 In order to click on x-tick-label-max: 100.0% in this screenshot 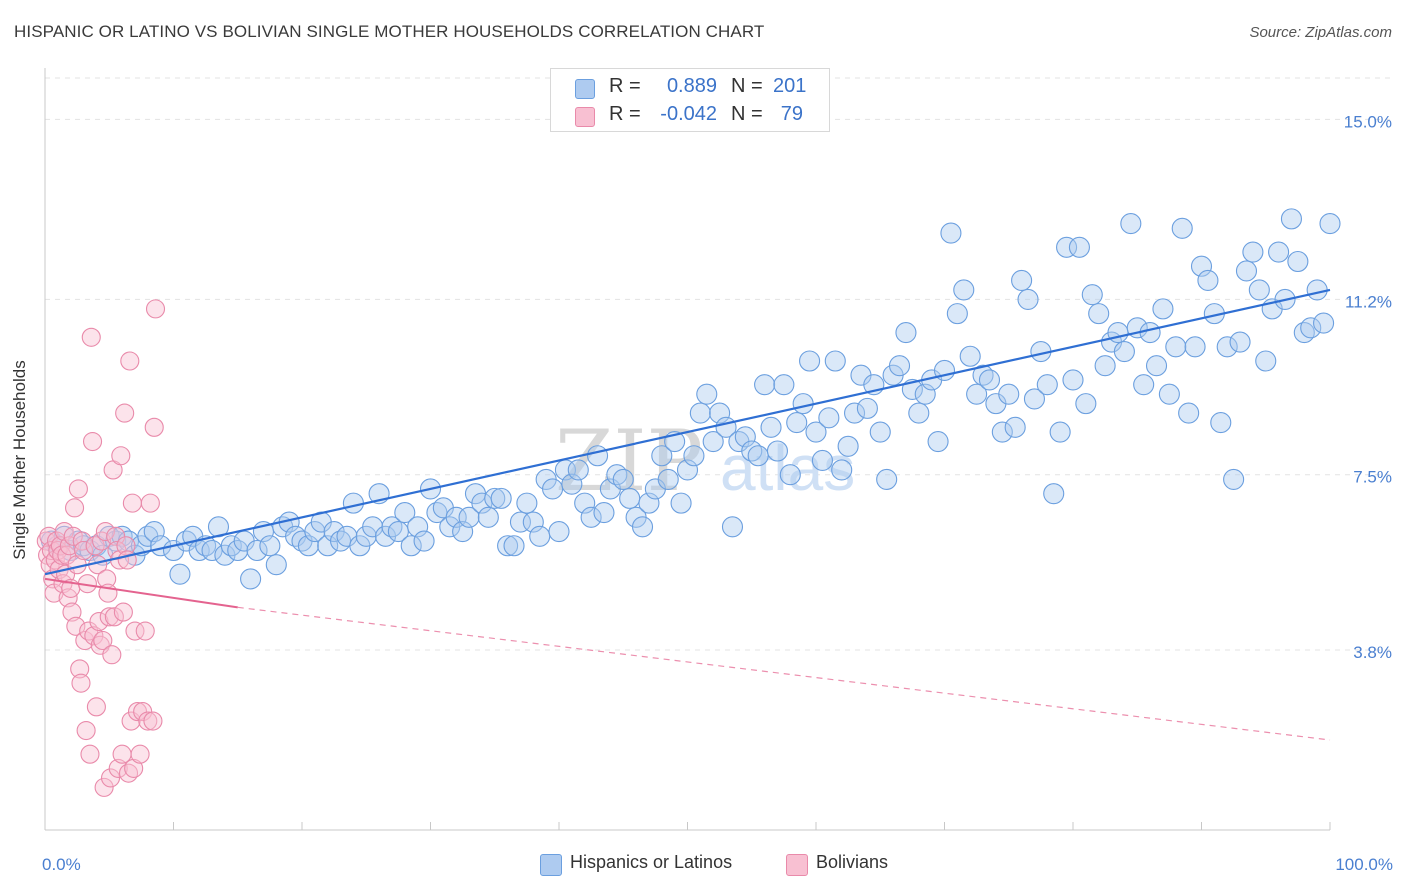, I will do `click(1364, 864)`.